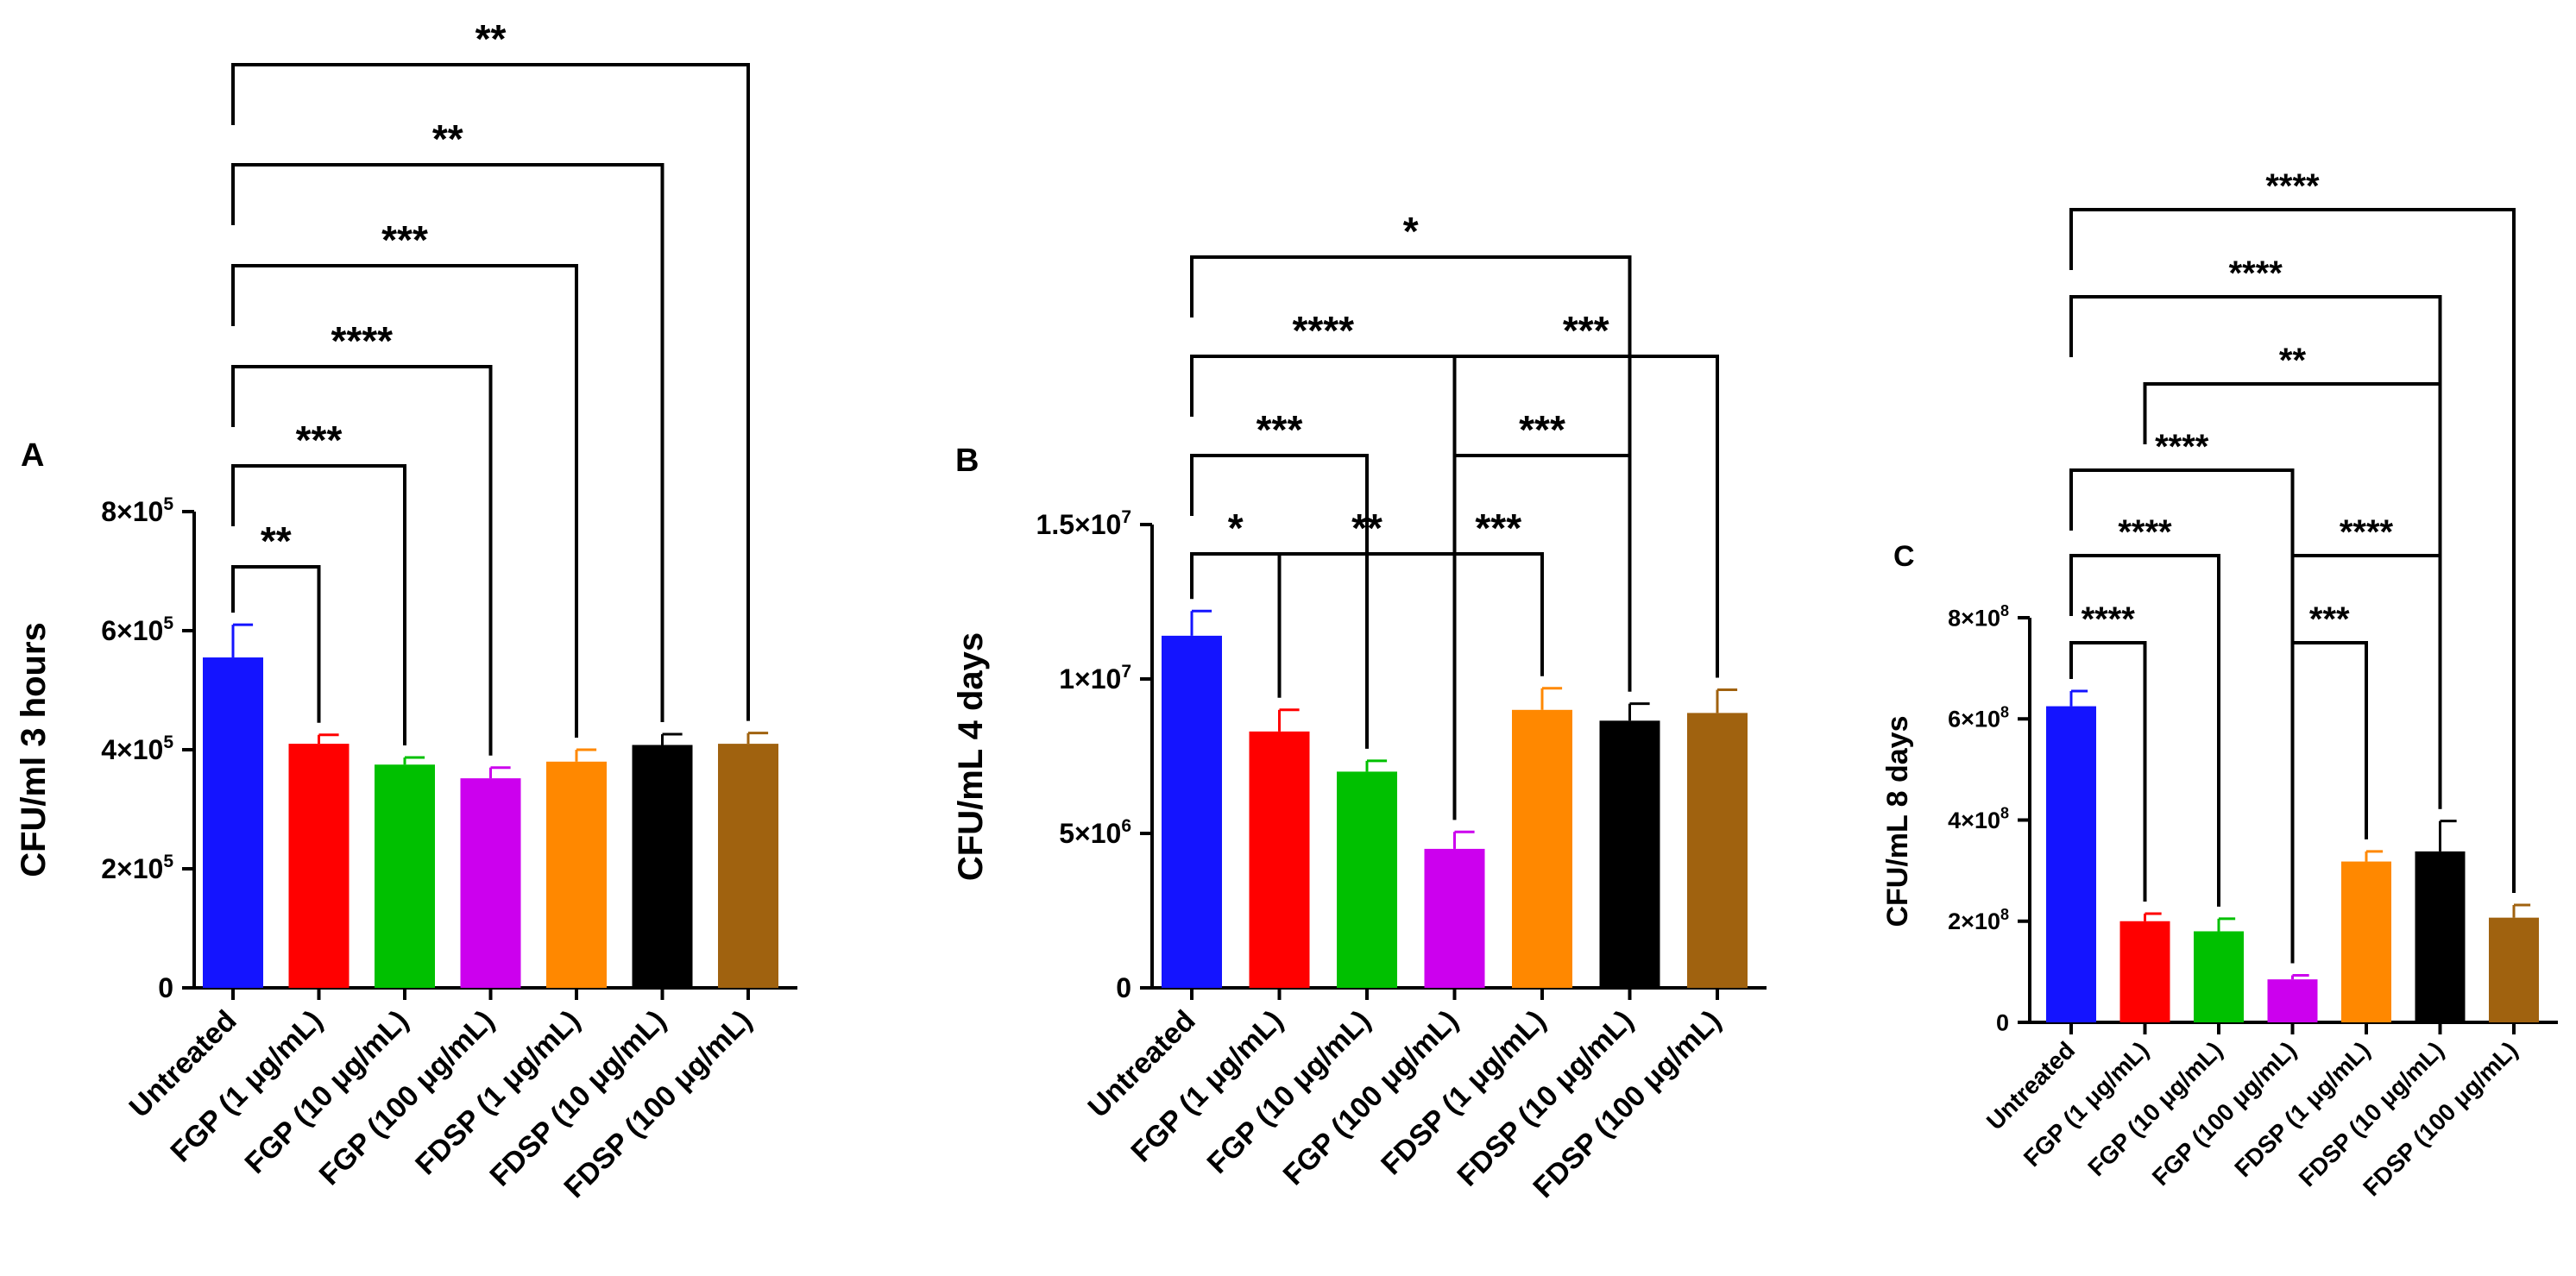 This screenshot has width=2576, height=1276. Describe the element at coordinates (137, 868) in the screenshot. I see `y-tick-label: 2×105` at that location.